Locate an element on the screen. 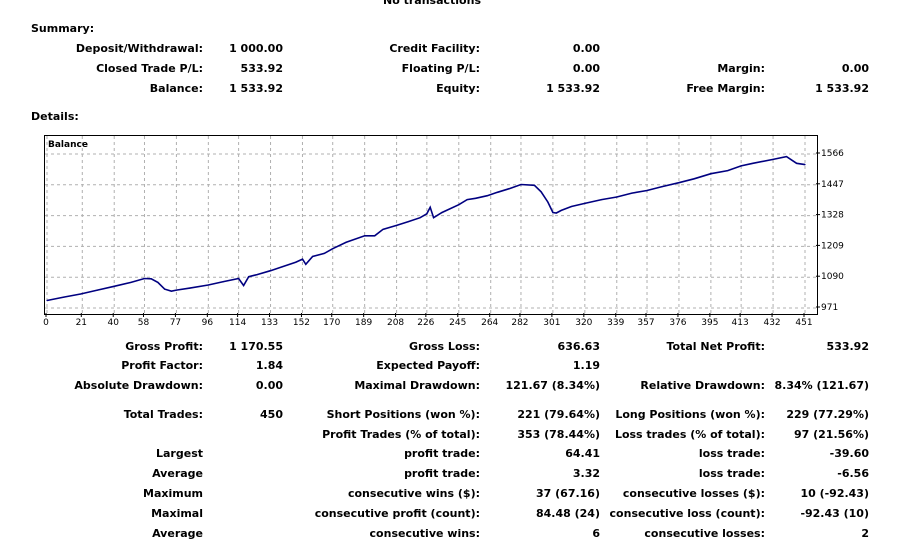 The width and height of the screenshot is (911, 552). summary-label: Credit Facility: is located at coordinates (434, 48).